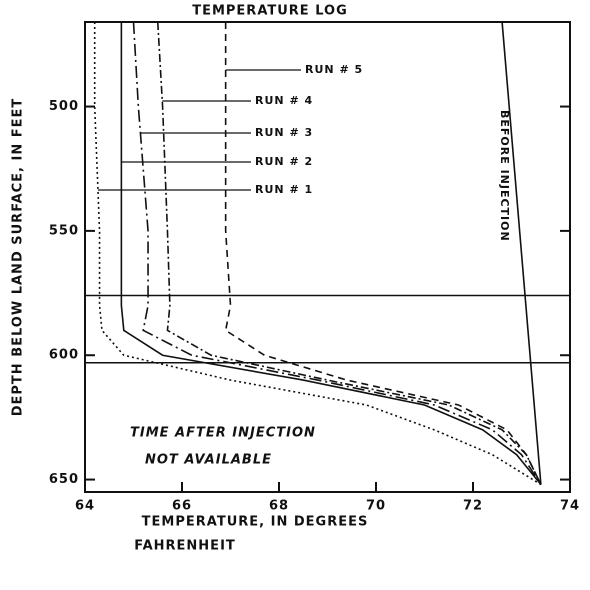 This screenshot has height=590, width=590. I want to click on annotation: TIME AFTER INJECTION, so click(223, 433).